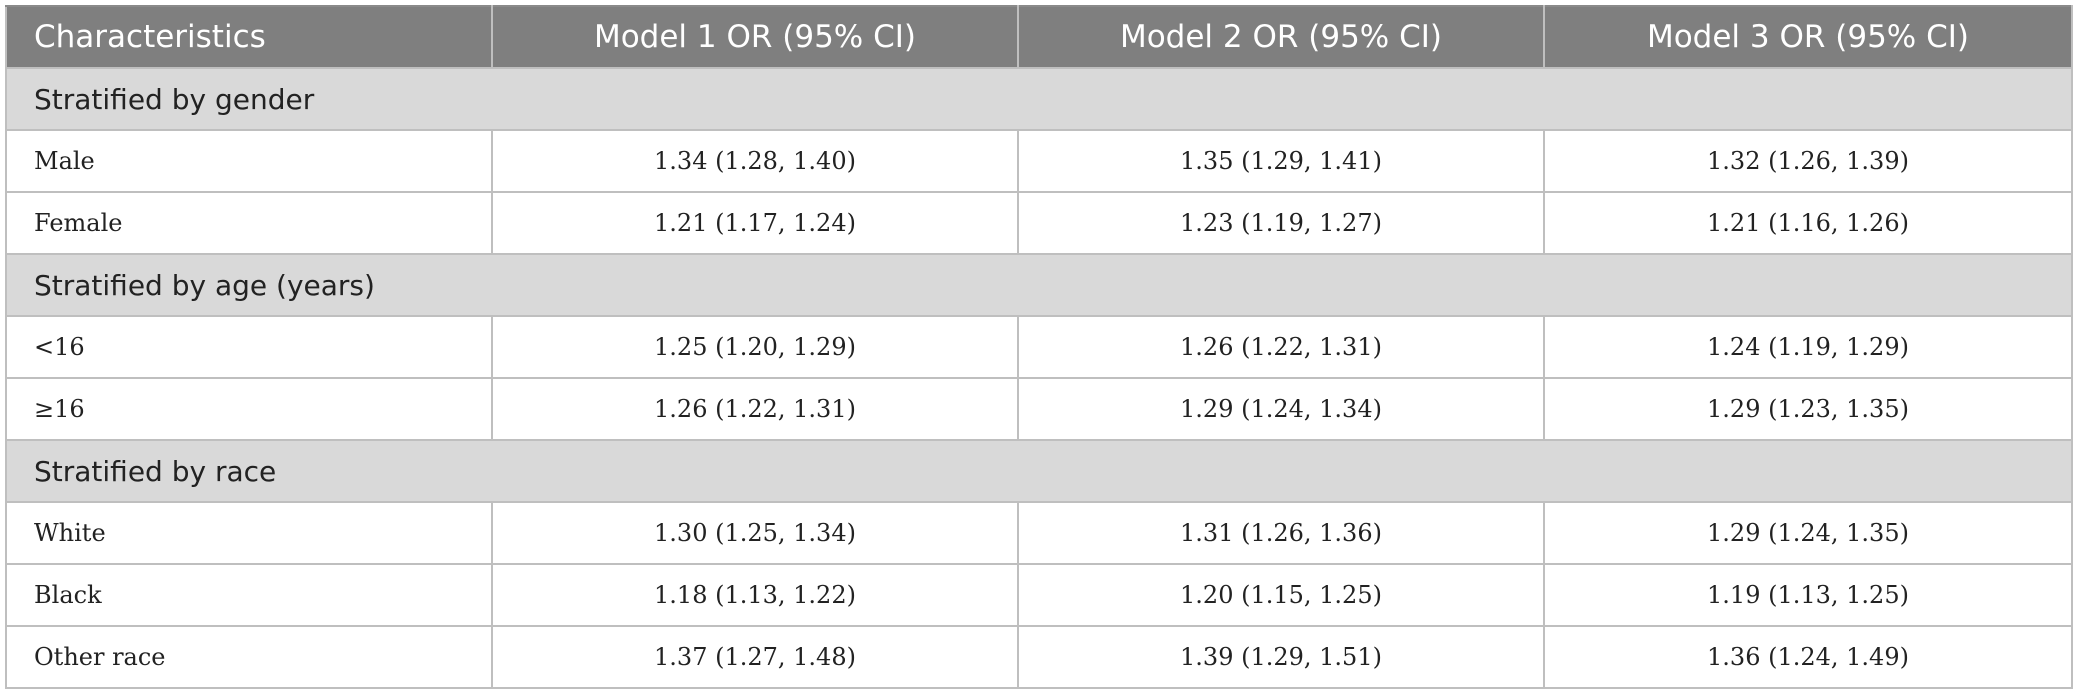 Image resolution: width=2076 pixels, height=698 pixels. Describe the element at coordinates (755, 409) in the screenshot. I see `model-1-cell: 1.26 (1.22, 1.31)` at that location.